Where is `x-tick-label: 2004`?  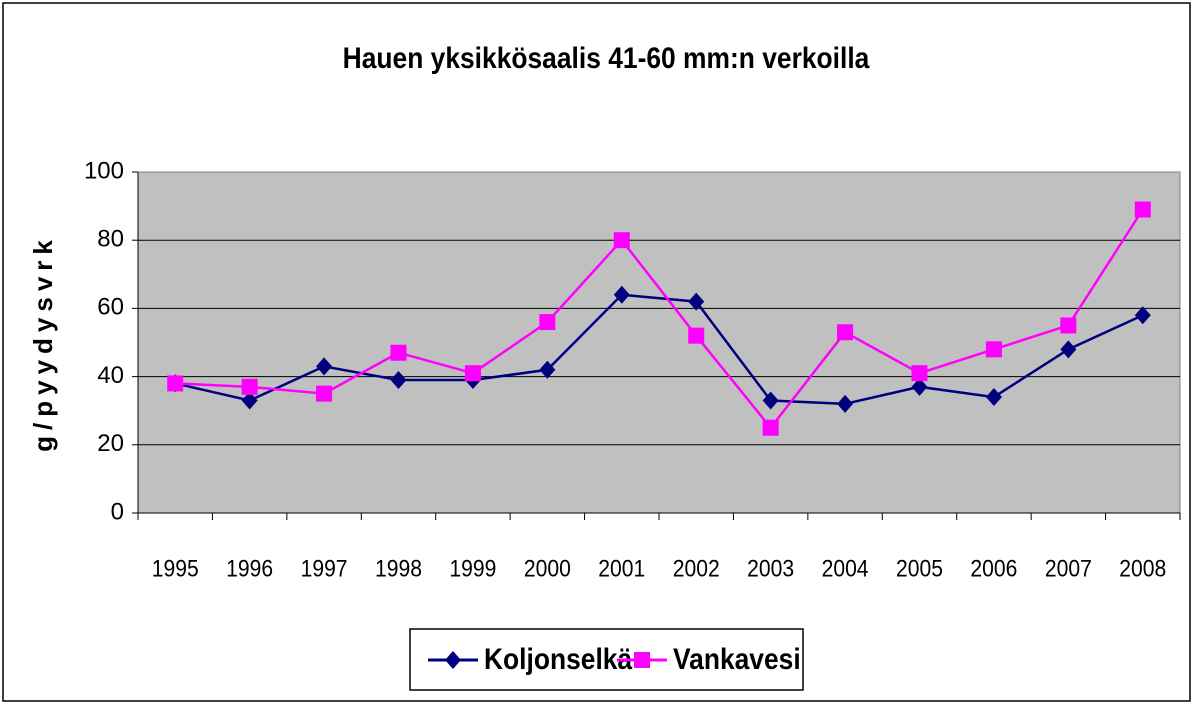
x-tick-label: 2004 is located at coordinates (845, 568).